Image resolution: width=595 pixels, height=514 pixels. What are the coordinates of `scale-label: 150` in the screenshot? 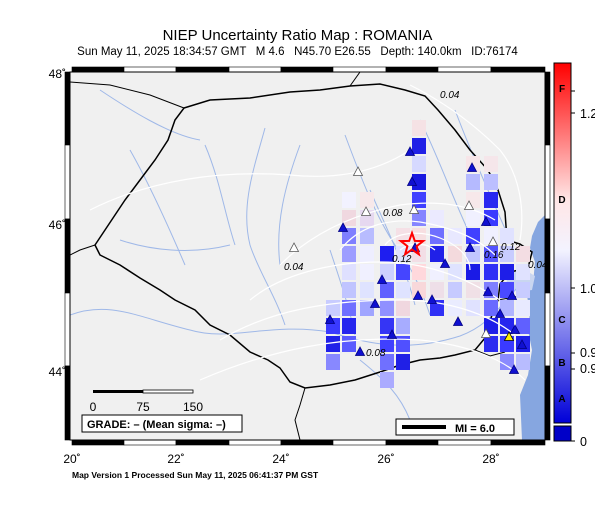 It's located at (193, 407).